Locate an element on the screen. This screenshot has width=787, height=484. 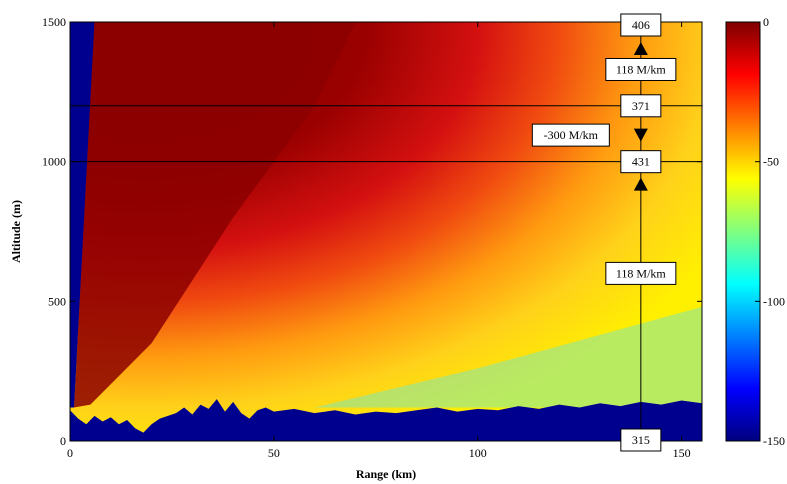
colorbar-tick-label: 0 is located at coordinates (766, 22).